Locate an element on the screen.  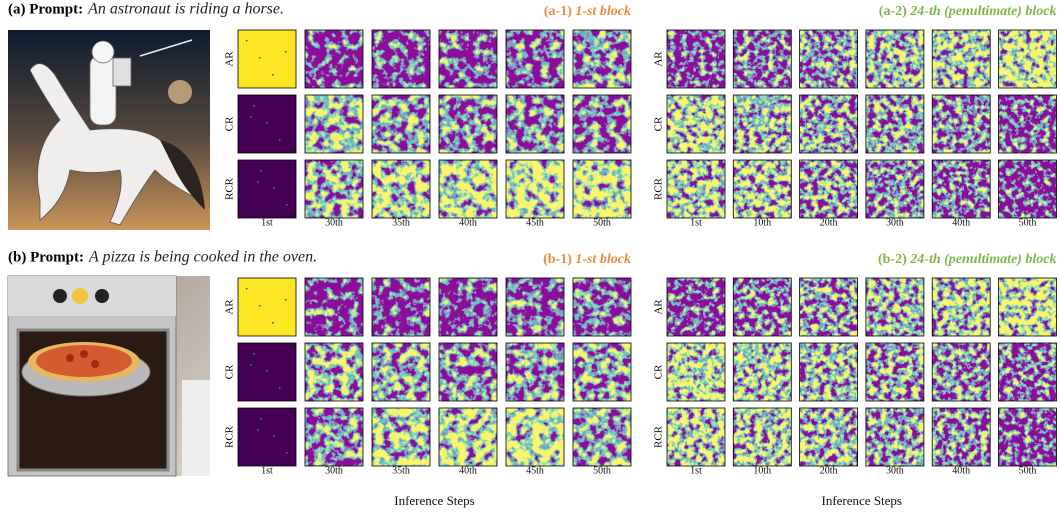
block-name: 1-st block is located at coordinates (603, 11).